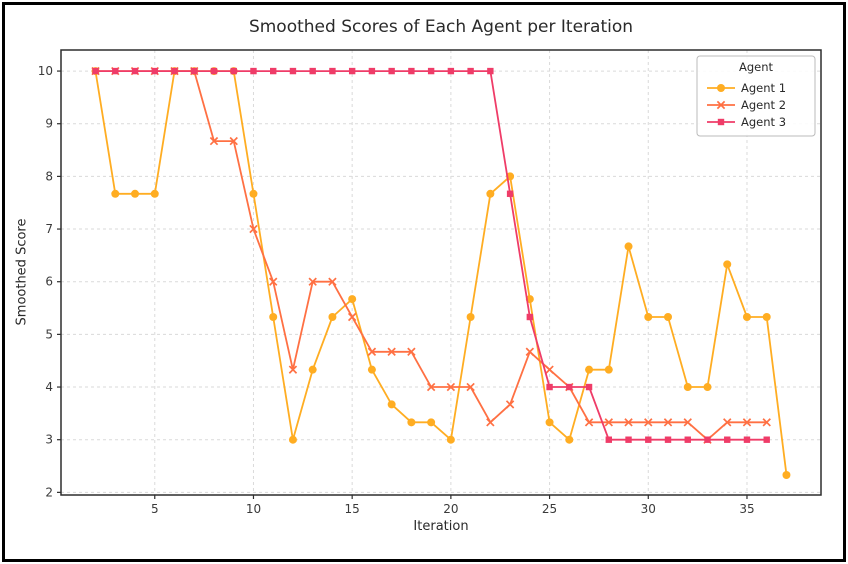  Describe the element at coordinates (763, 122) in the screenshot. I see `legend-entry-label: Agent 3` at that location.